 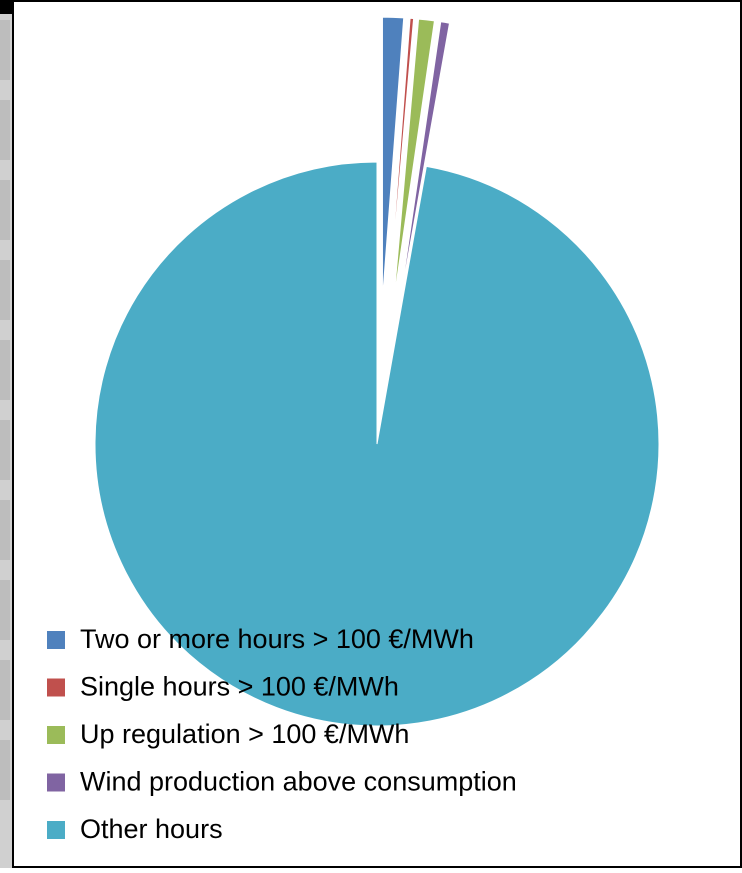 What do you see at coordinates (151, 829) in the screenshot?
I see `legend-label: Other hours` at bounding box center [151, 829].